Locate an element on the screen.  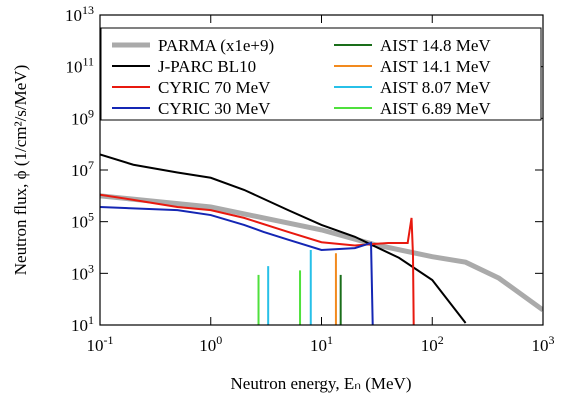
legend-label: AIST 14.1 MeV is located at coordinates (435, 66).